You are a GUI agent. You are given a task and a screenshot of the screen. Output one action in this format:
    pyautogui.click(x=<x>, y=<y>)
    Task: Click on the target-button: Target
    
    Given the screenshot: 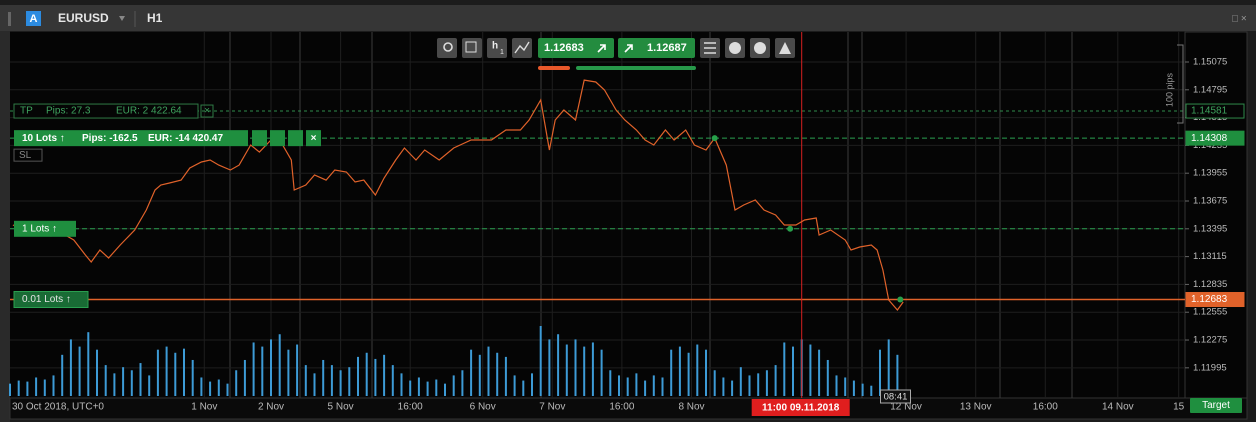 What is the action you would take?
    pyautogui.click(x=1216, y=405)
    